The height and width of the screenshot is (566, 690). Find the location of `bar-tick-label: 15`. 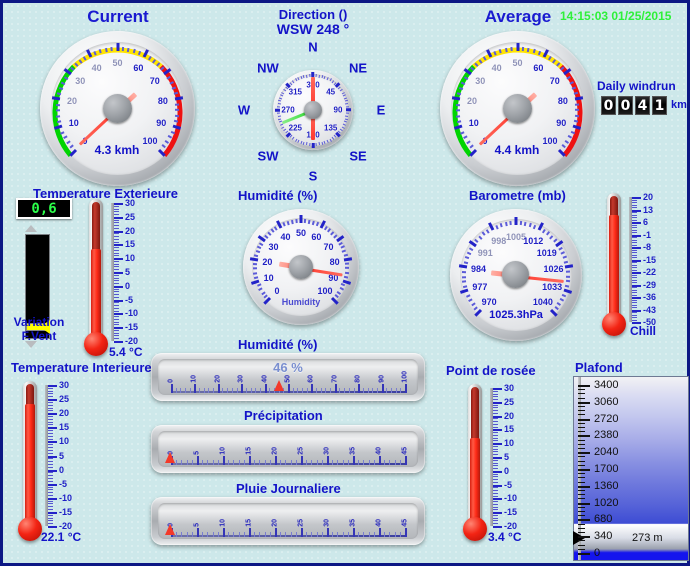

bar-tick-label: 15 is located at coordinates (249, 451).